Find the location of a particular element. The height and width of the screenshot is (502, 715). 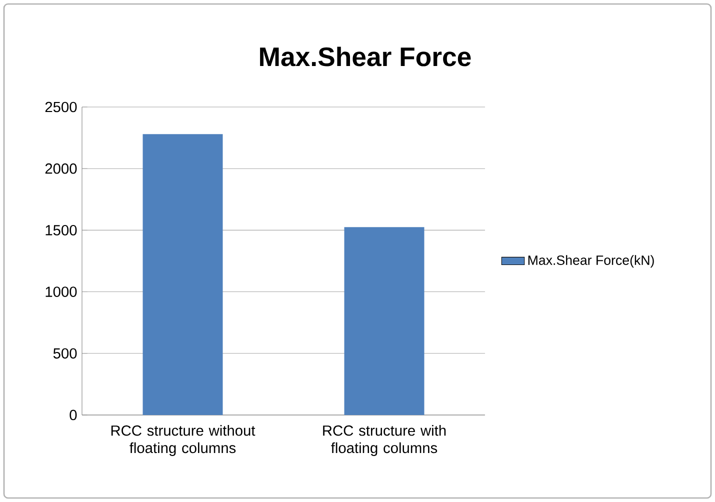

y-tick-label: 500 is located at coordinates (65, 353).